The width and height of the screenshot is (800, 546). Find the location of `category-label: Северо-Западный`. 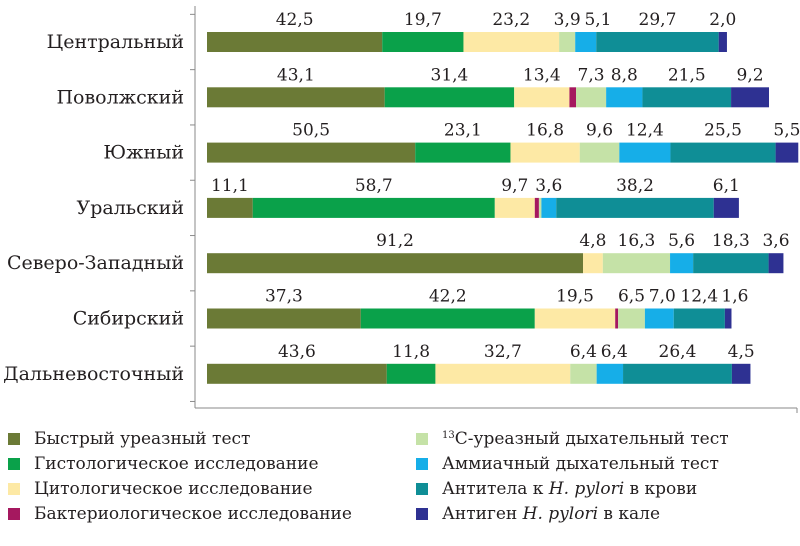

category-label: Северо-Западный is located at coordinates (95, 263).